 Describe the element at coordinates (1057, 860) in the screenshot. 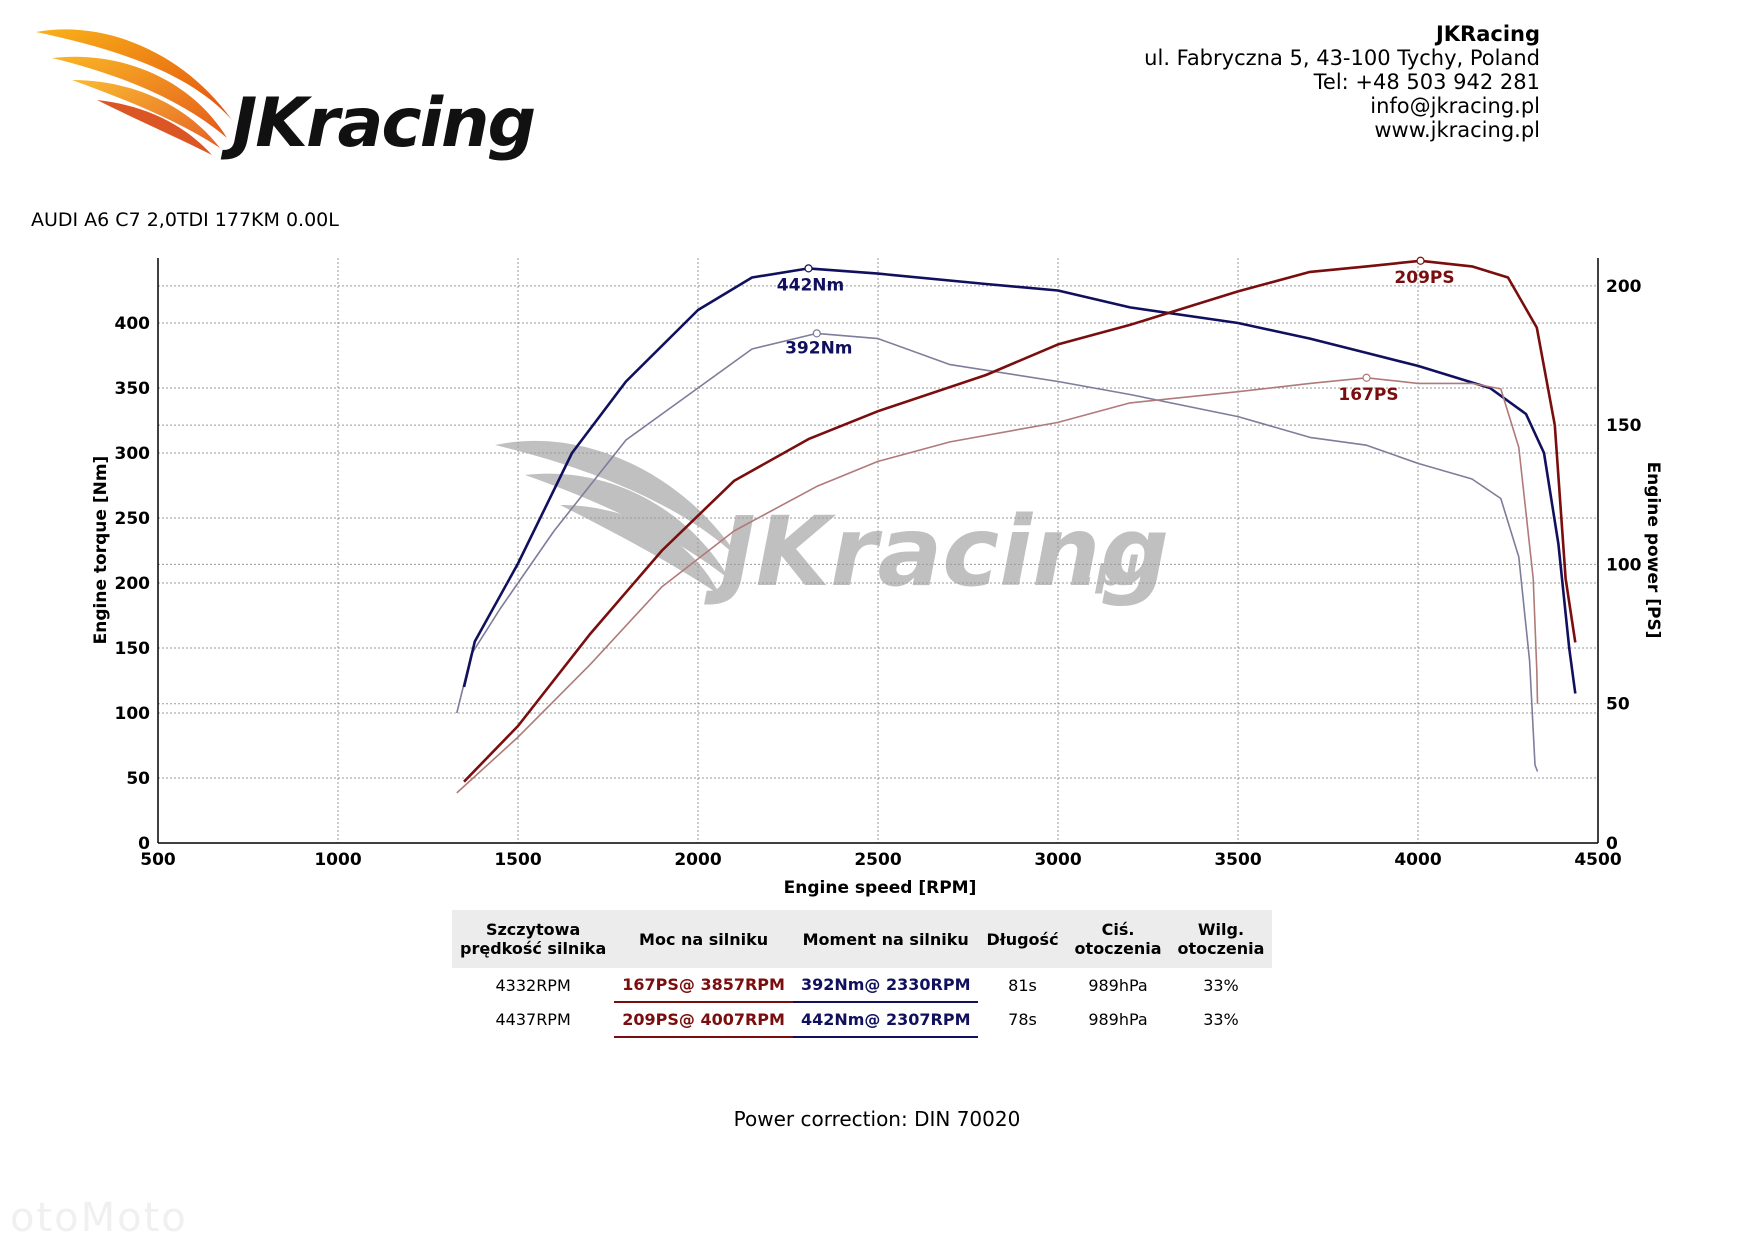

I see `x-tick-label: 3000` at that location.